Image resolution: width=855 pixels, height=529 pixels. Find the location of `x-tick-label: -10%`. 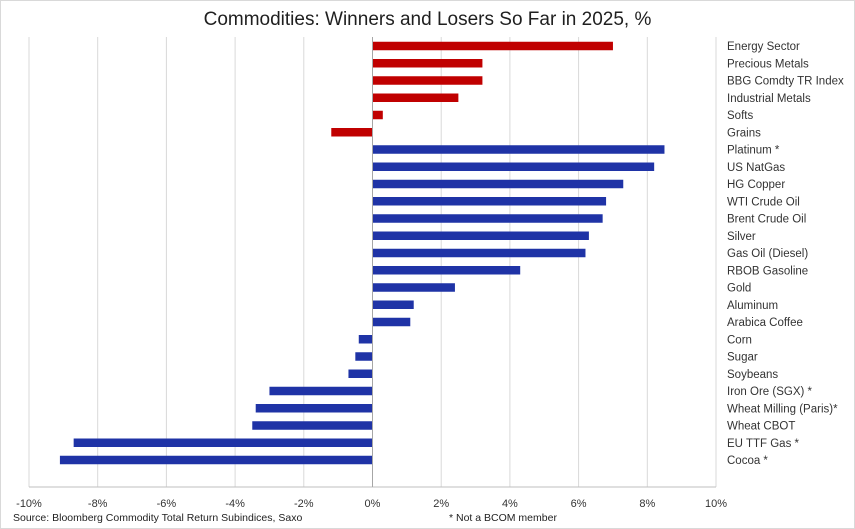

x-tick-label: -10% is located at coordinates (29, 504).